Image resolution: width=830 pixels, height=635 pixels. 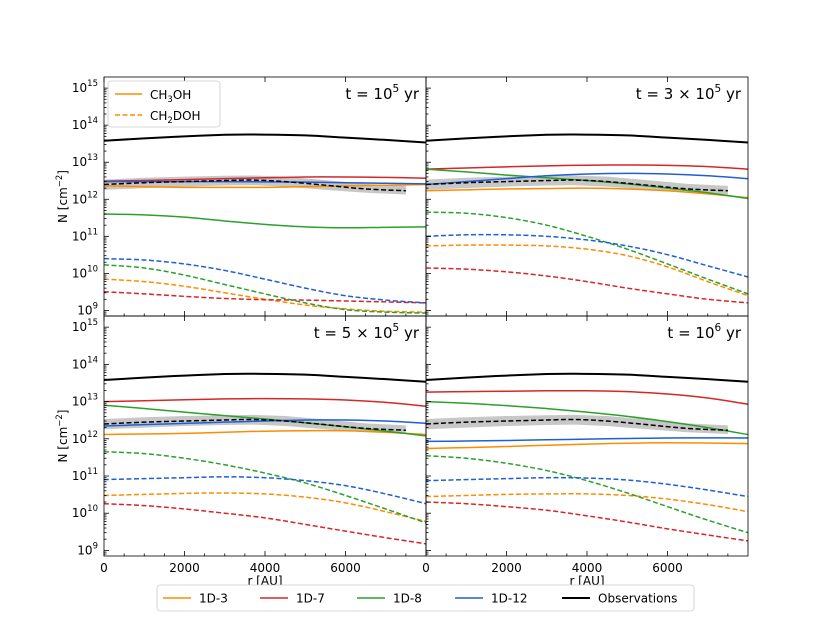 What do you see at coordinates (509, 599) in the screenshot?
I see `legend-label: 1D-12` at bounding box center [509, 599].